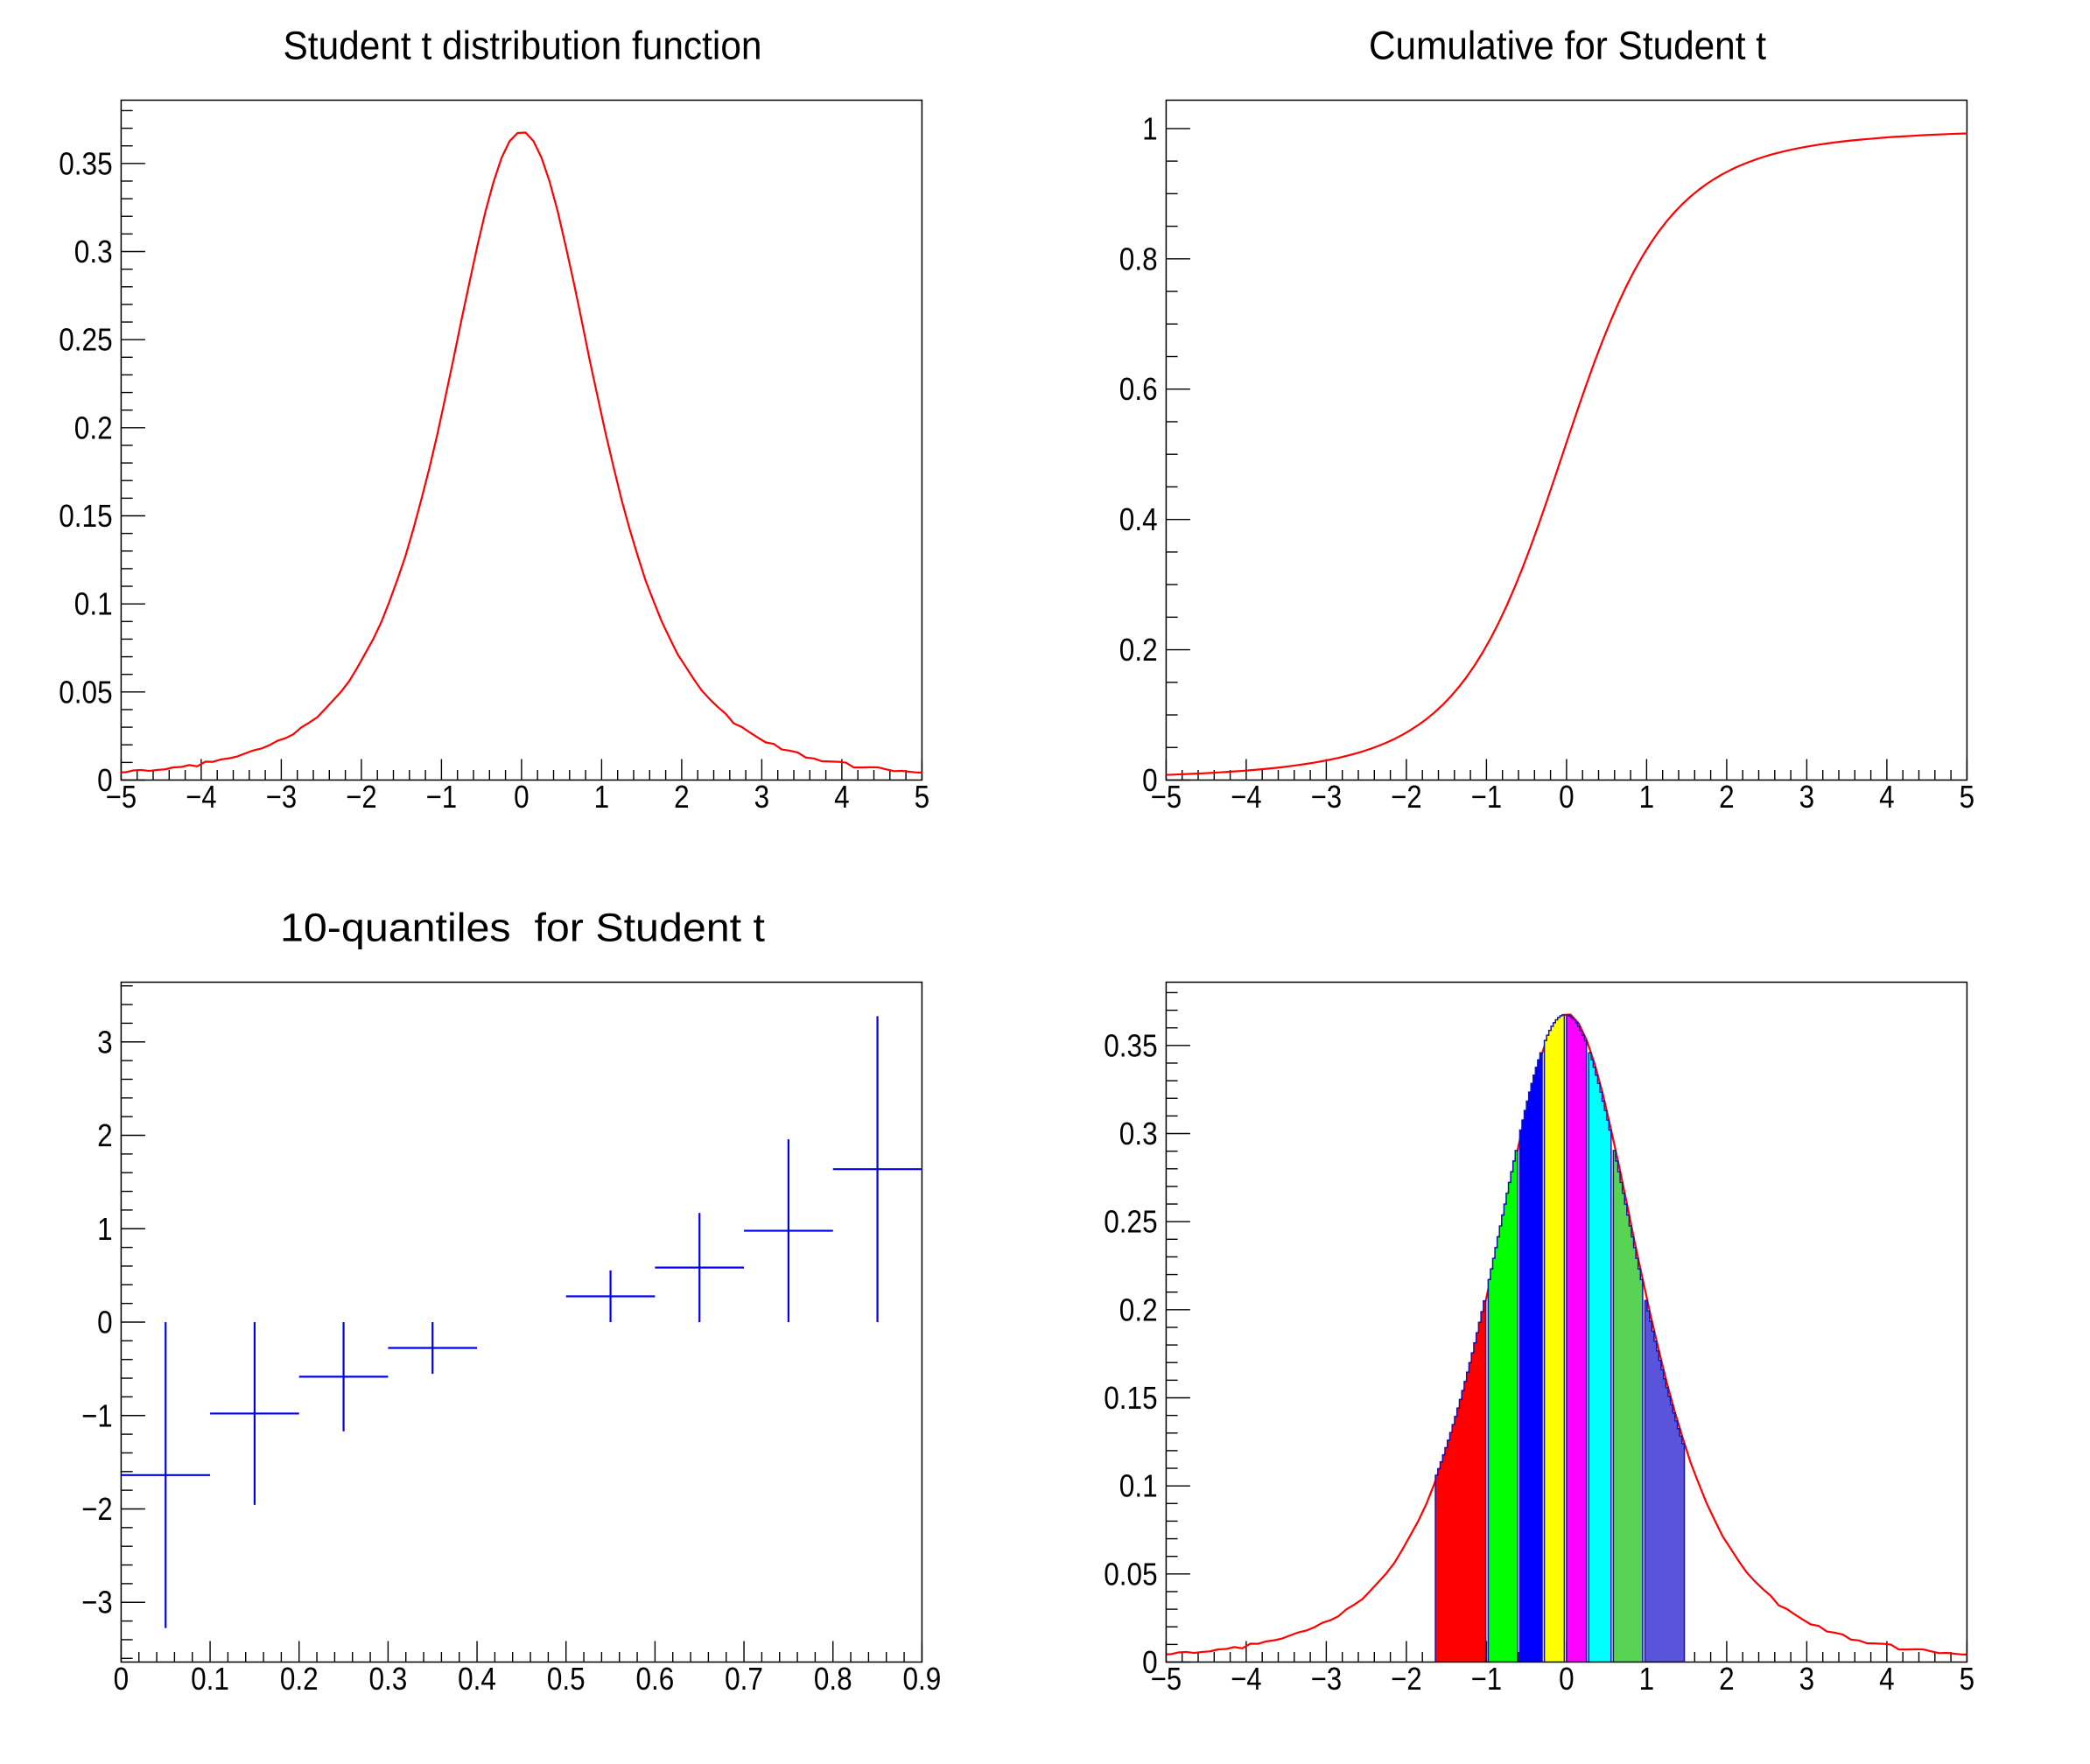 The width and height of the screenshot is (2090, 1764). I want to click on svg-text: 0.9, so click(923, 1679).